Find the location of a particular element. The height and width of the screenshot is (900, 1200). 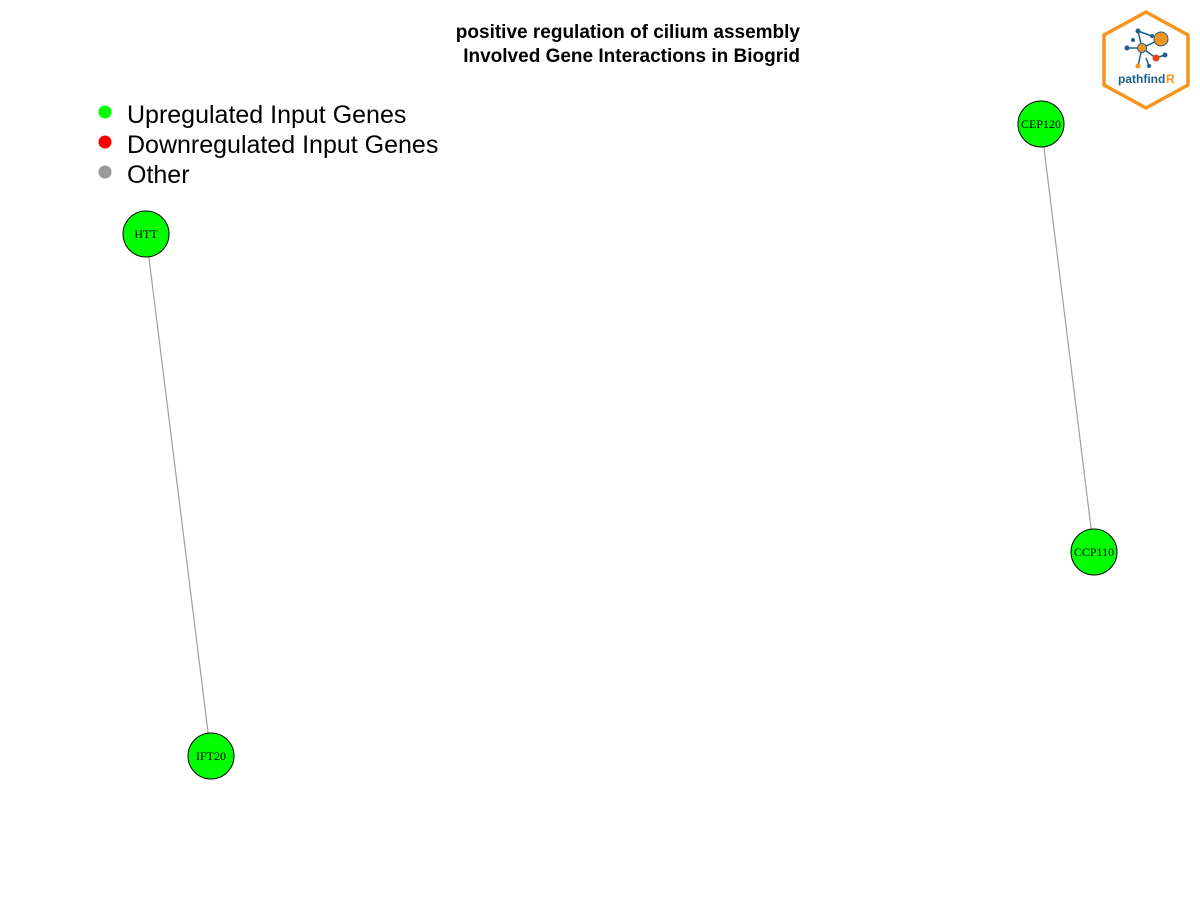

legend-label-upregulated: Upregulated Input Genes is located at coordinates (266, 115).